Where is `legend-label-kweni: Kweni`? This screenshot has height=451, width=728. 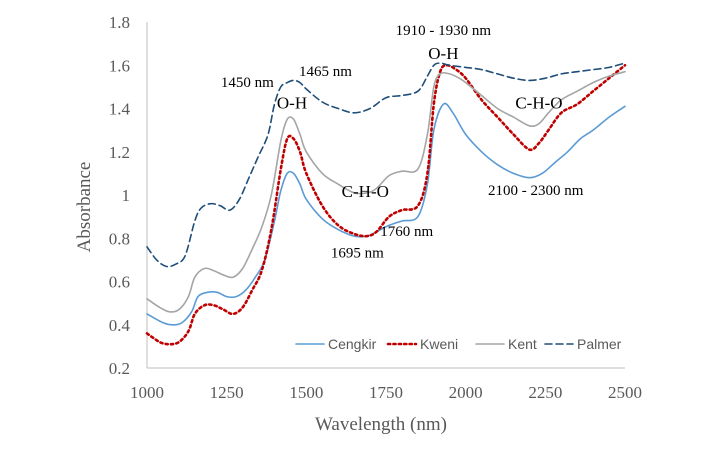
legend-label-kweni: Kweni is located at coordinates (439, 344).